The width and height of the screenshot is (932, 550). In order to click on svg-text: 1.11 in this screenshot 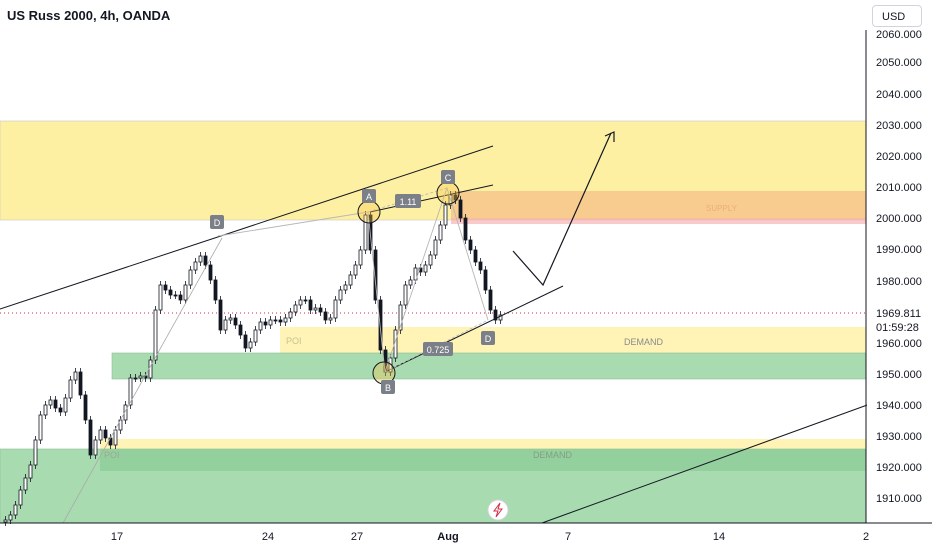, I will do `click(408, 202)`.